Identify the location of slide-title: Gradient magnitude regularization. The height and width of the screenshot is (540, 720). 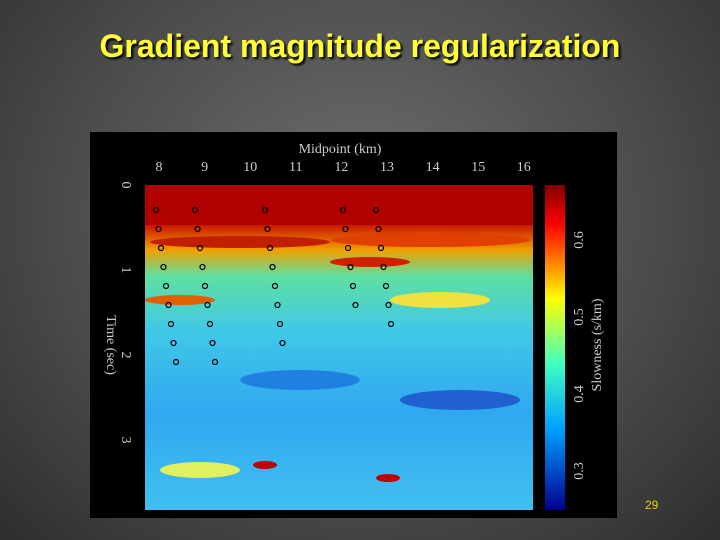
(360, 46).